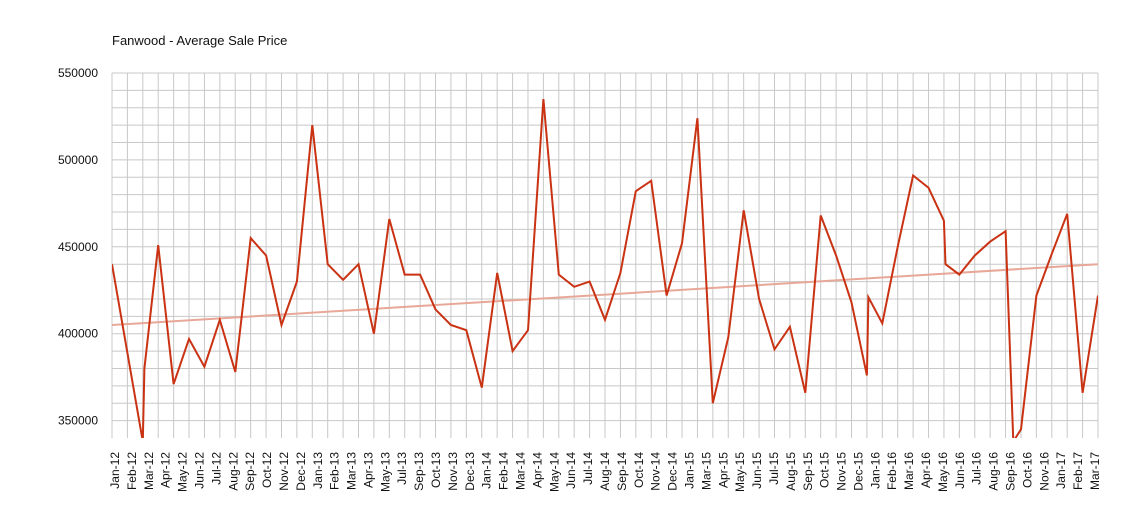  Describe the element at coordinates (689, 470) in the screenshot. I see `x-tick-label: Jan-15` at that location.